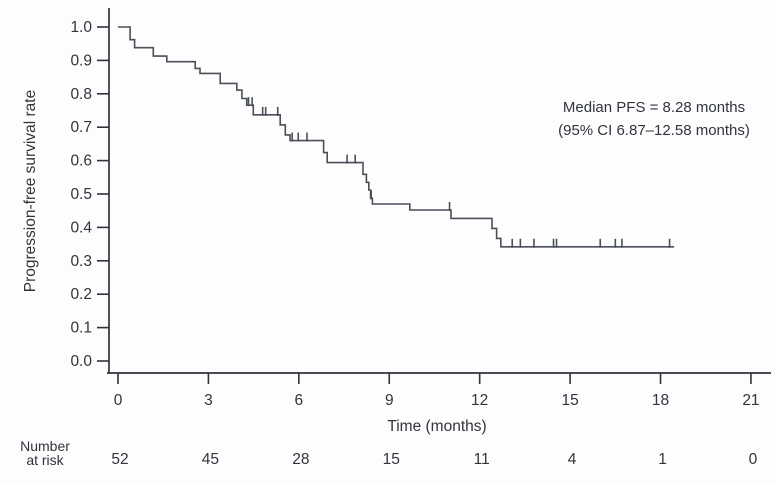 This screenshot has height=484, width=776. Describe the element at coordinates (81, 194) in the screenshot. I see `y-tick-label: 0.5` at that location.